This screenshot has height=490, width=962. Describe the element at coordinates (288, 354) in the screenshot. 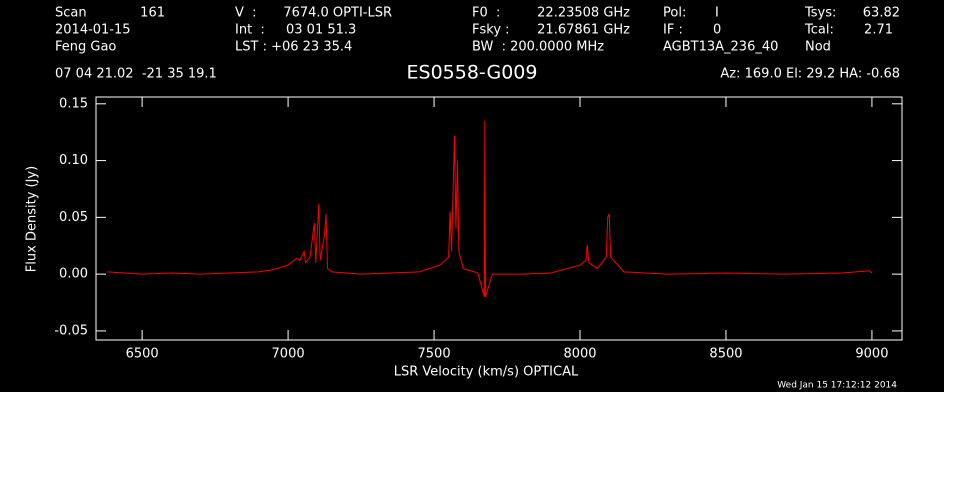

I see `x-tick-label: 7000` at that location.